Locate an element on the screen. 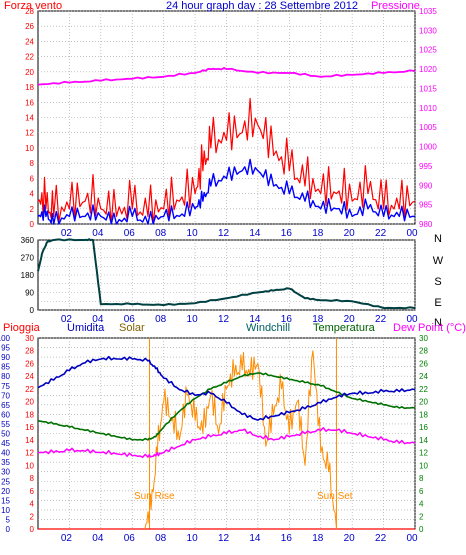 This screenshot has width=466, height=555. temp-y-tick: 6 is located at coordinates (421, 491).